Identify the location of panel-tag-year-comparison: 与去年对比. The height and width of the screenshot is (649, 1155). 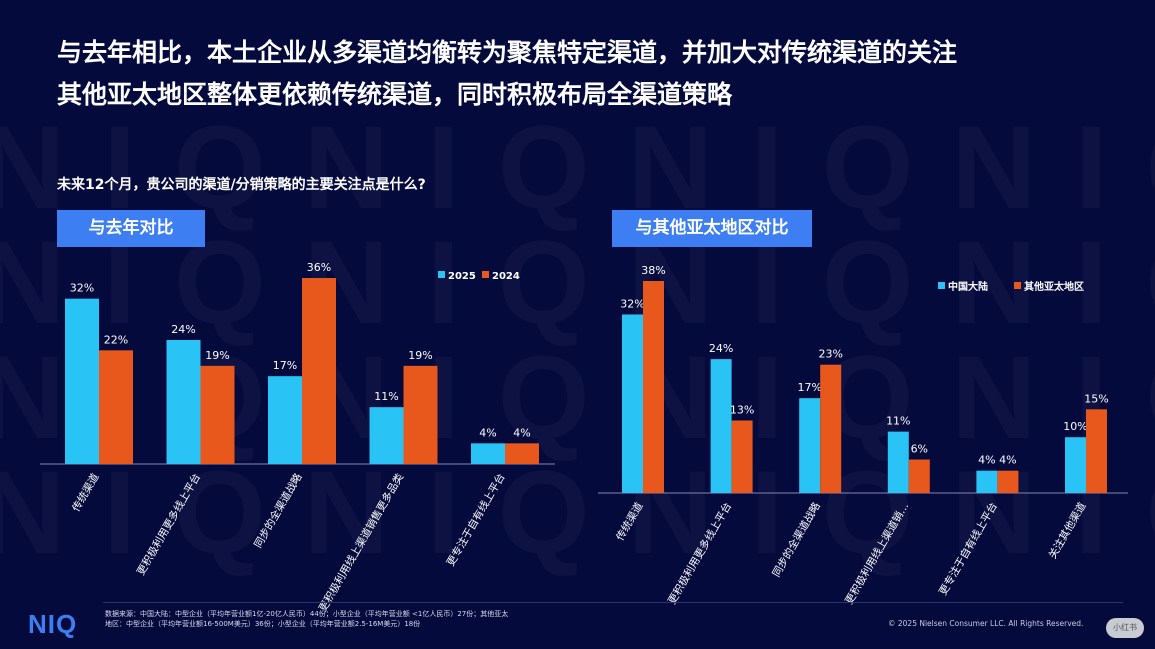
(131, 228).